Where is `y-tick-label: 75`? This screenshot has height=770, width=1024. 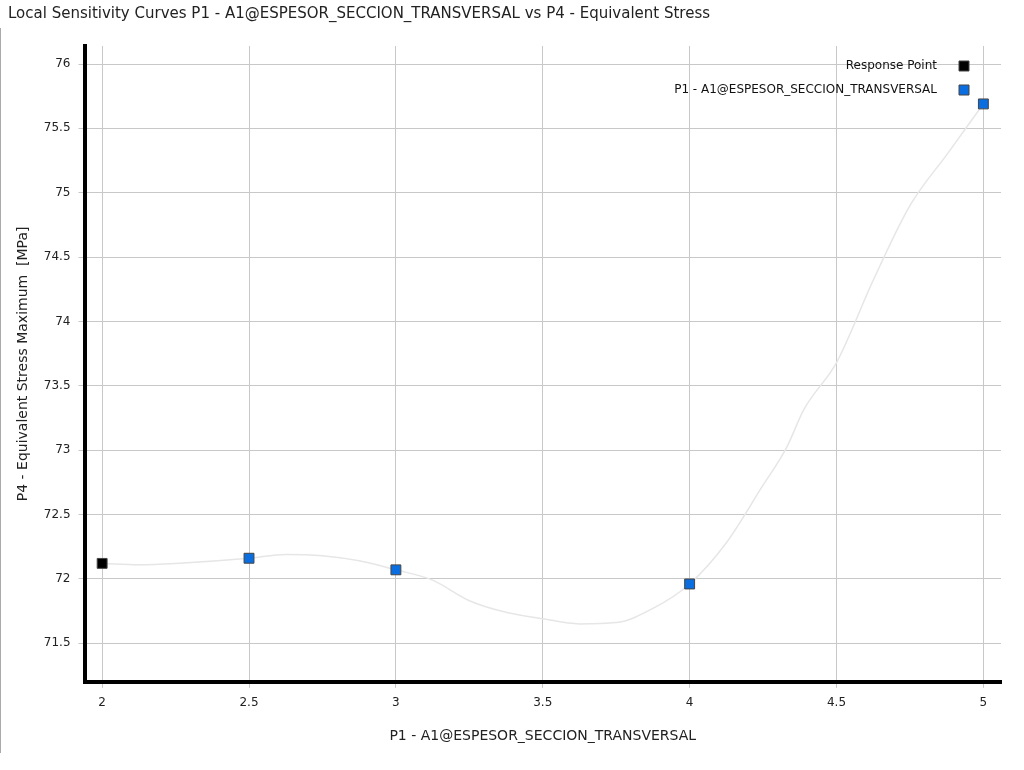 y-tick-label: 75 is located at coordinates (63, 191).